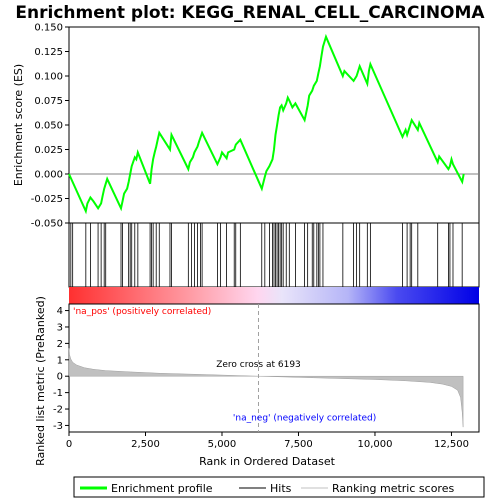 Image resolution: width=500 pixels, height=500 pixels. I want to click on hits-marks, so click(266, 255).